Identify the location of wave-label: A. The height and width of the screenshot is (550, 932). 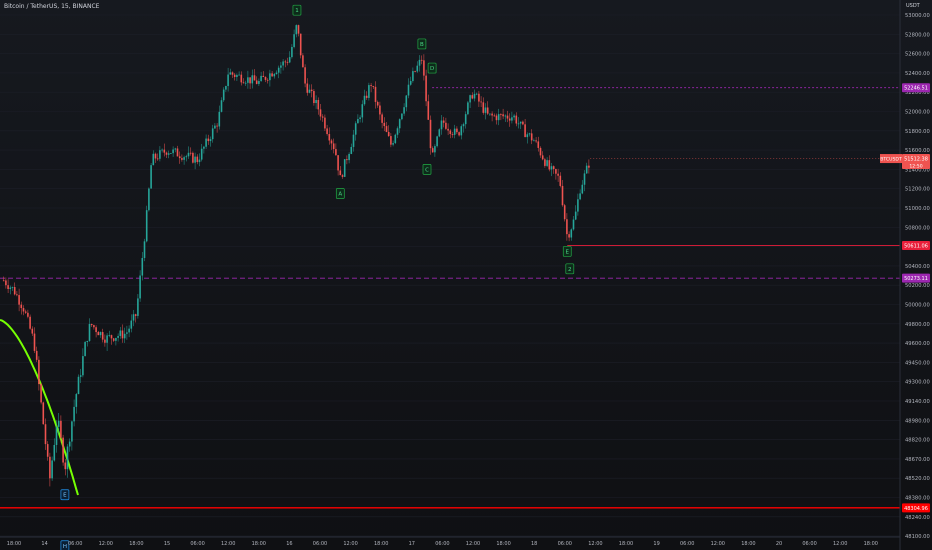
(340, 195).